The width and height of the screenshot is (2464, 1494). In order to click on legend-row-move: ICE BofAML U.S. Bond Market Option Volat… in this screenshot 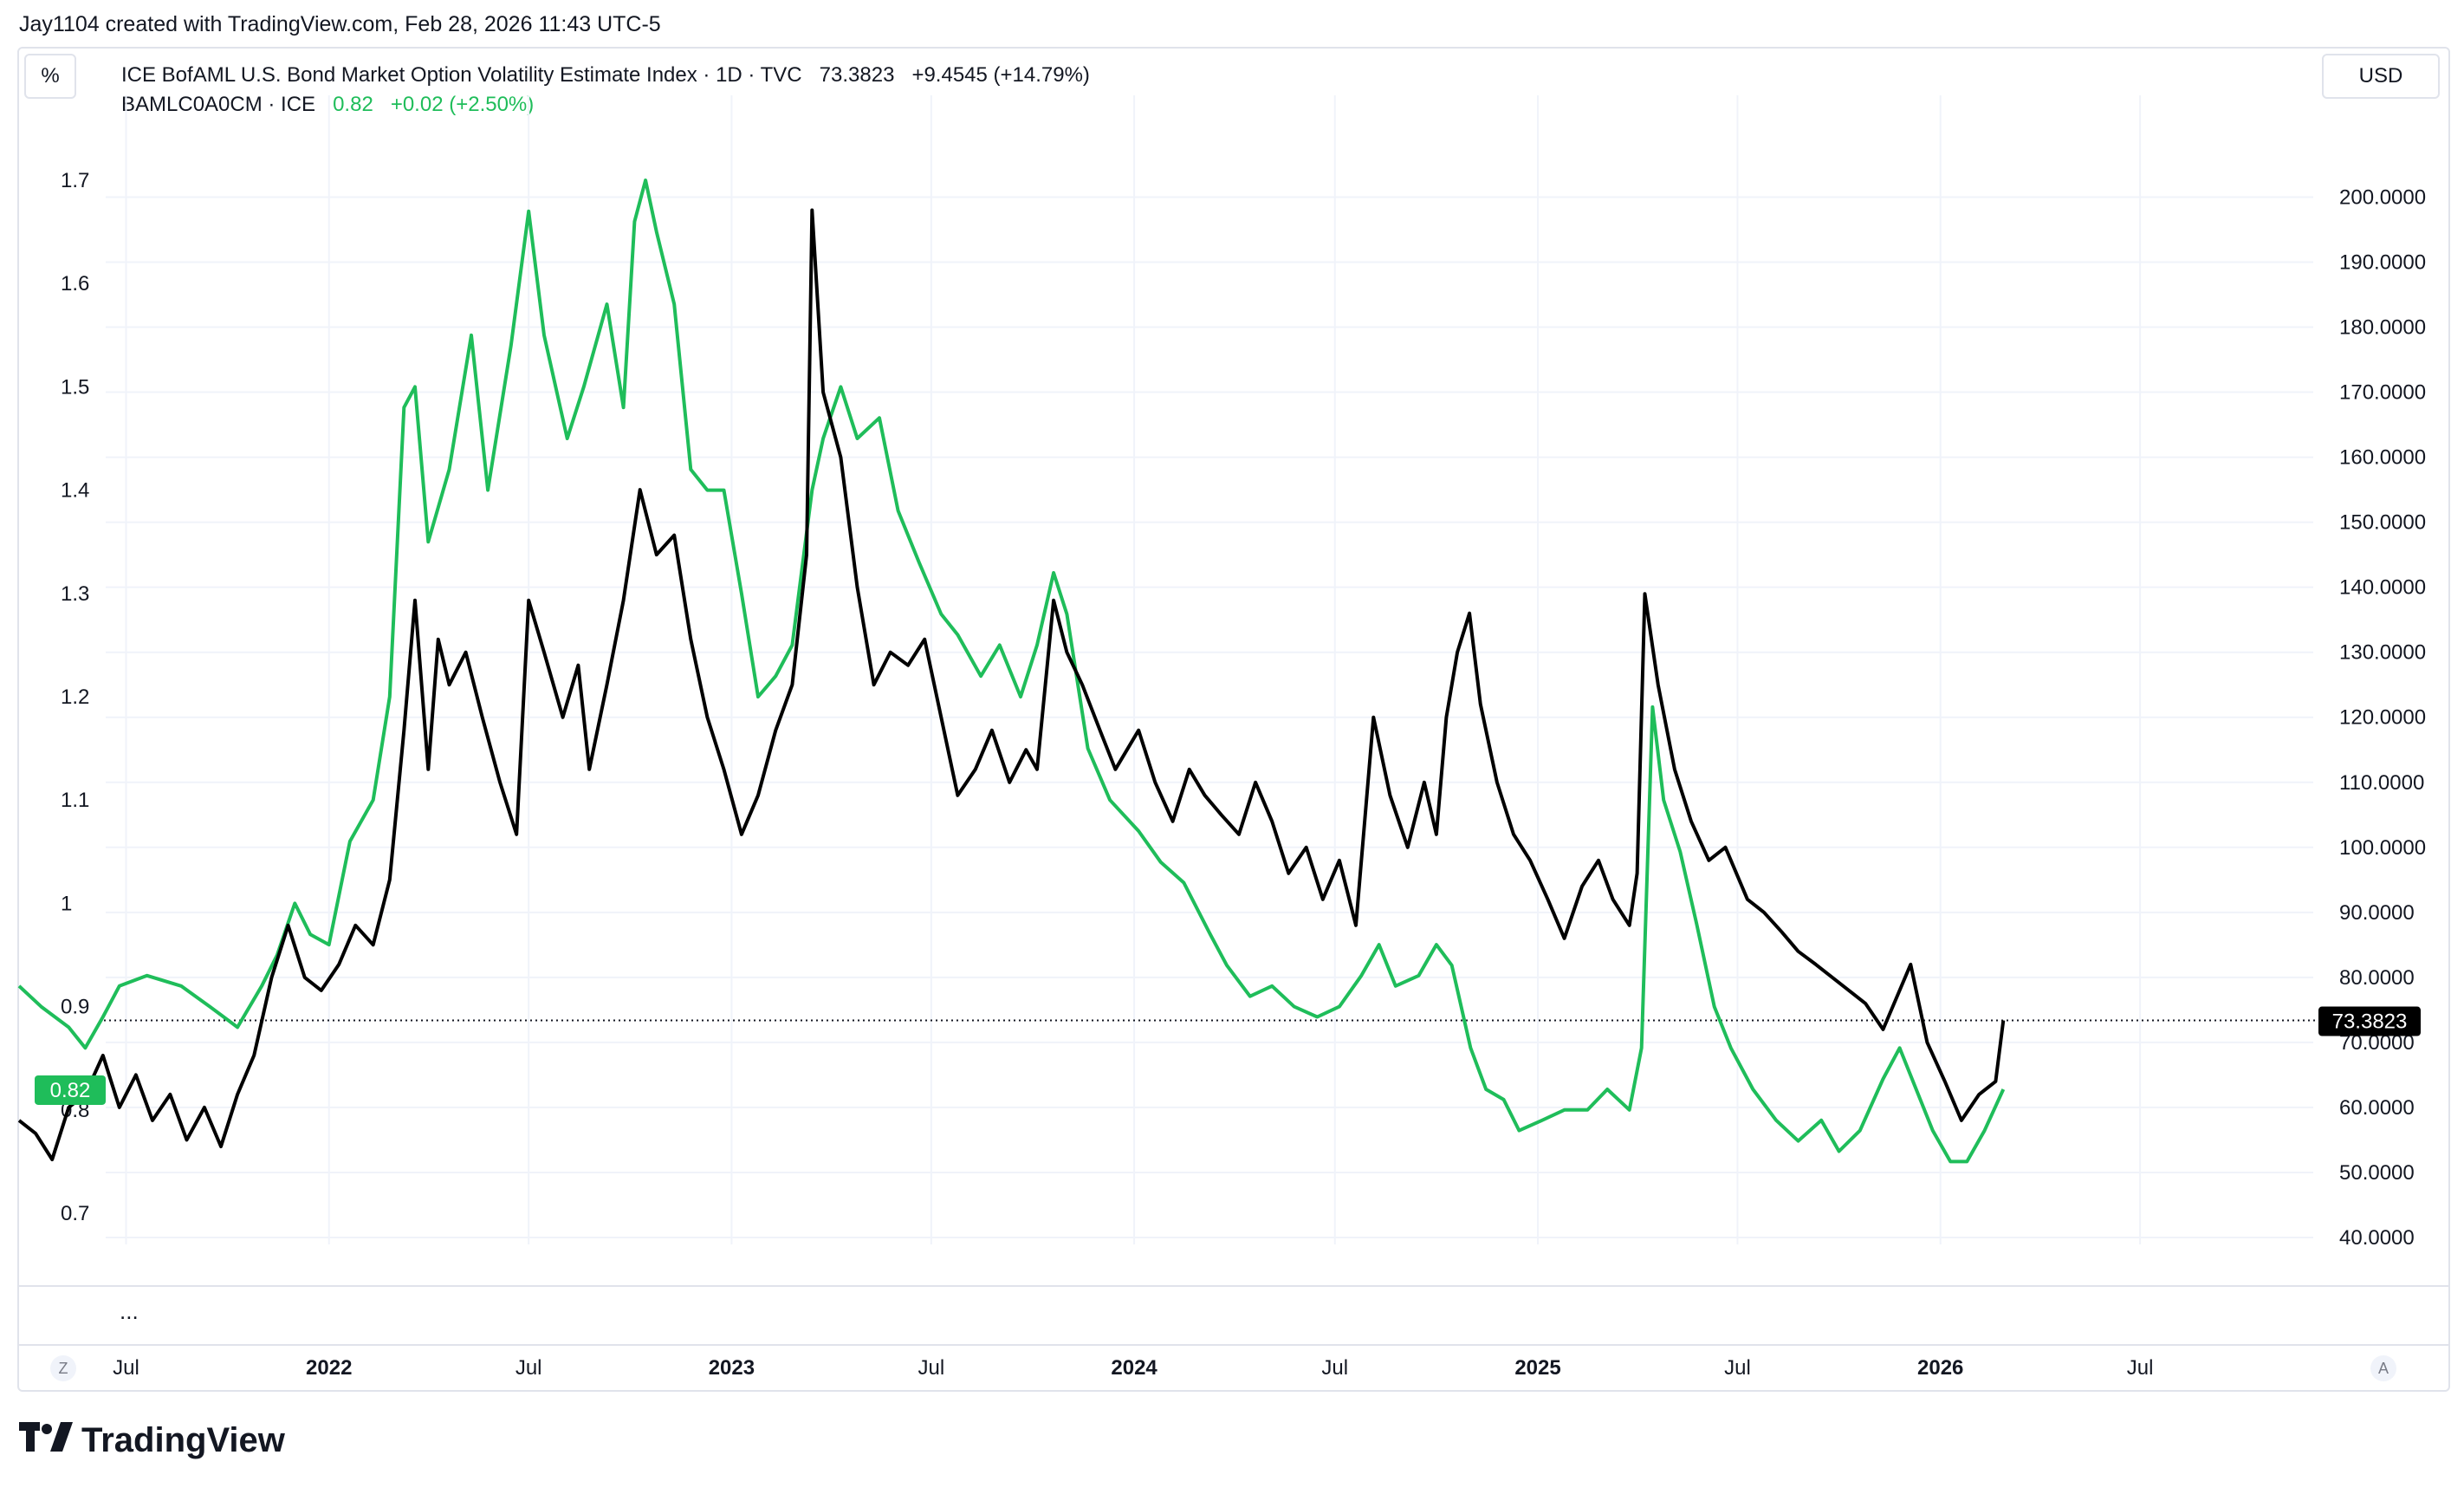, I will do `click(606, 75)`.